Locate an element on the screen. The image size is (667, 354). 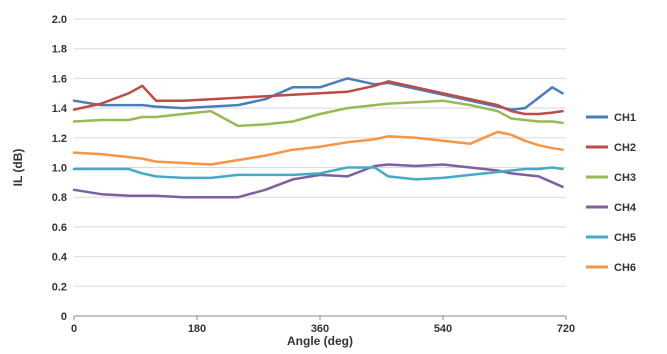
series-line-ch2 is located at coordinates (318, 98).